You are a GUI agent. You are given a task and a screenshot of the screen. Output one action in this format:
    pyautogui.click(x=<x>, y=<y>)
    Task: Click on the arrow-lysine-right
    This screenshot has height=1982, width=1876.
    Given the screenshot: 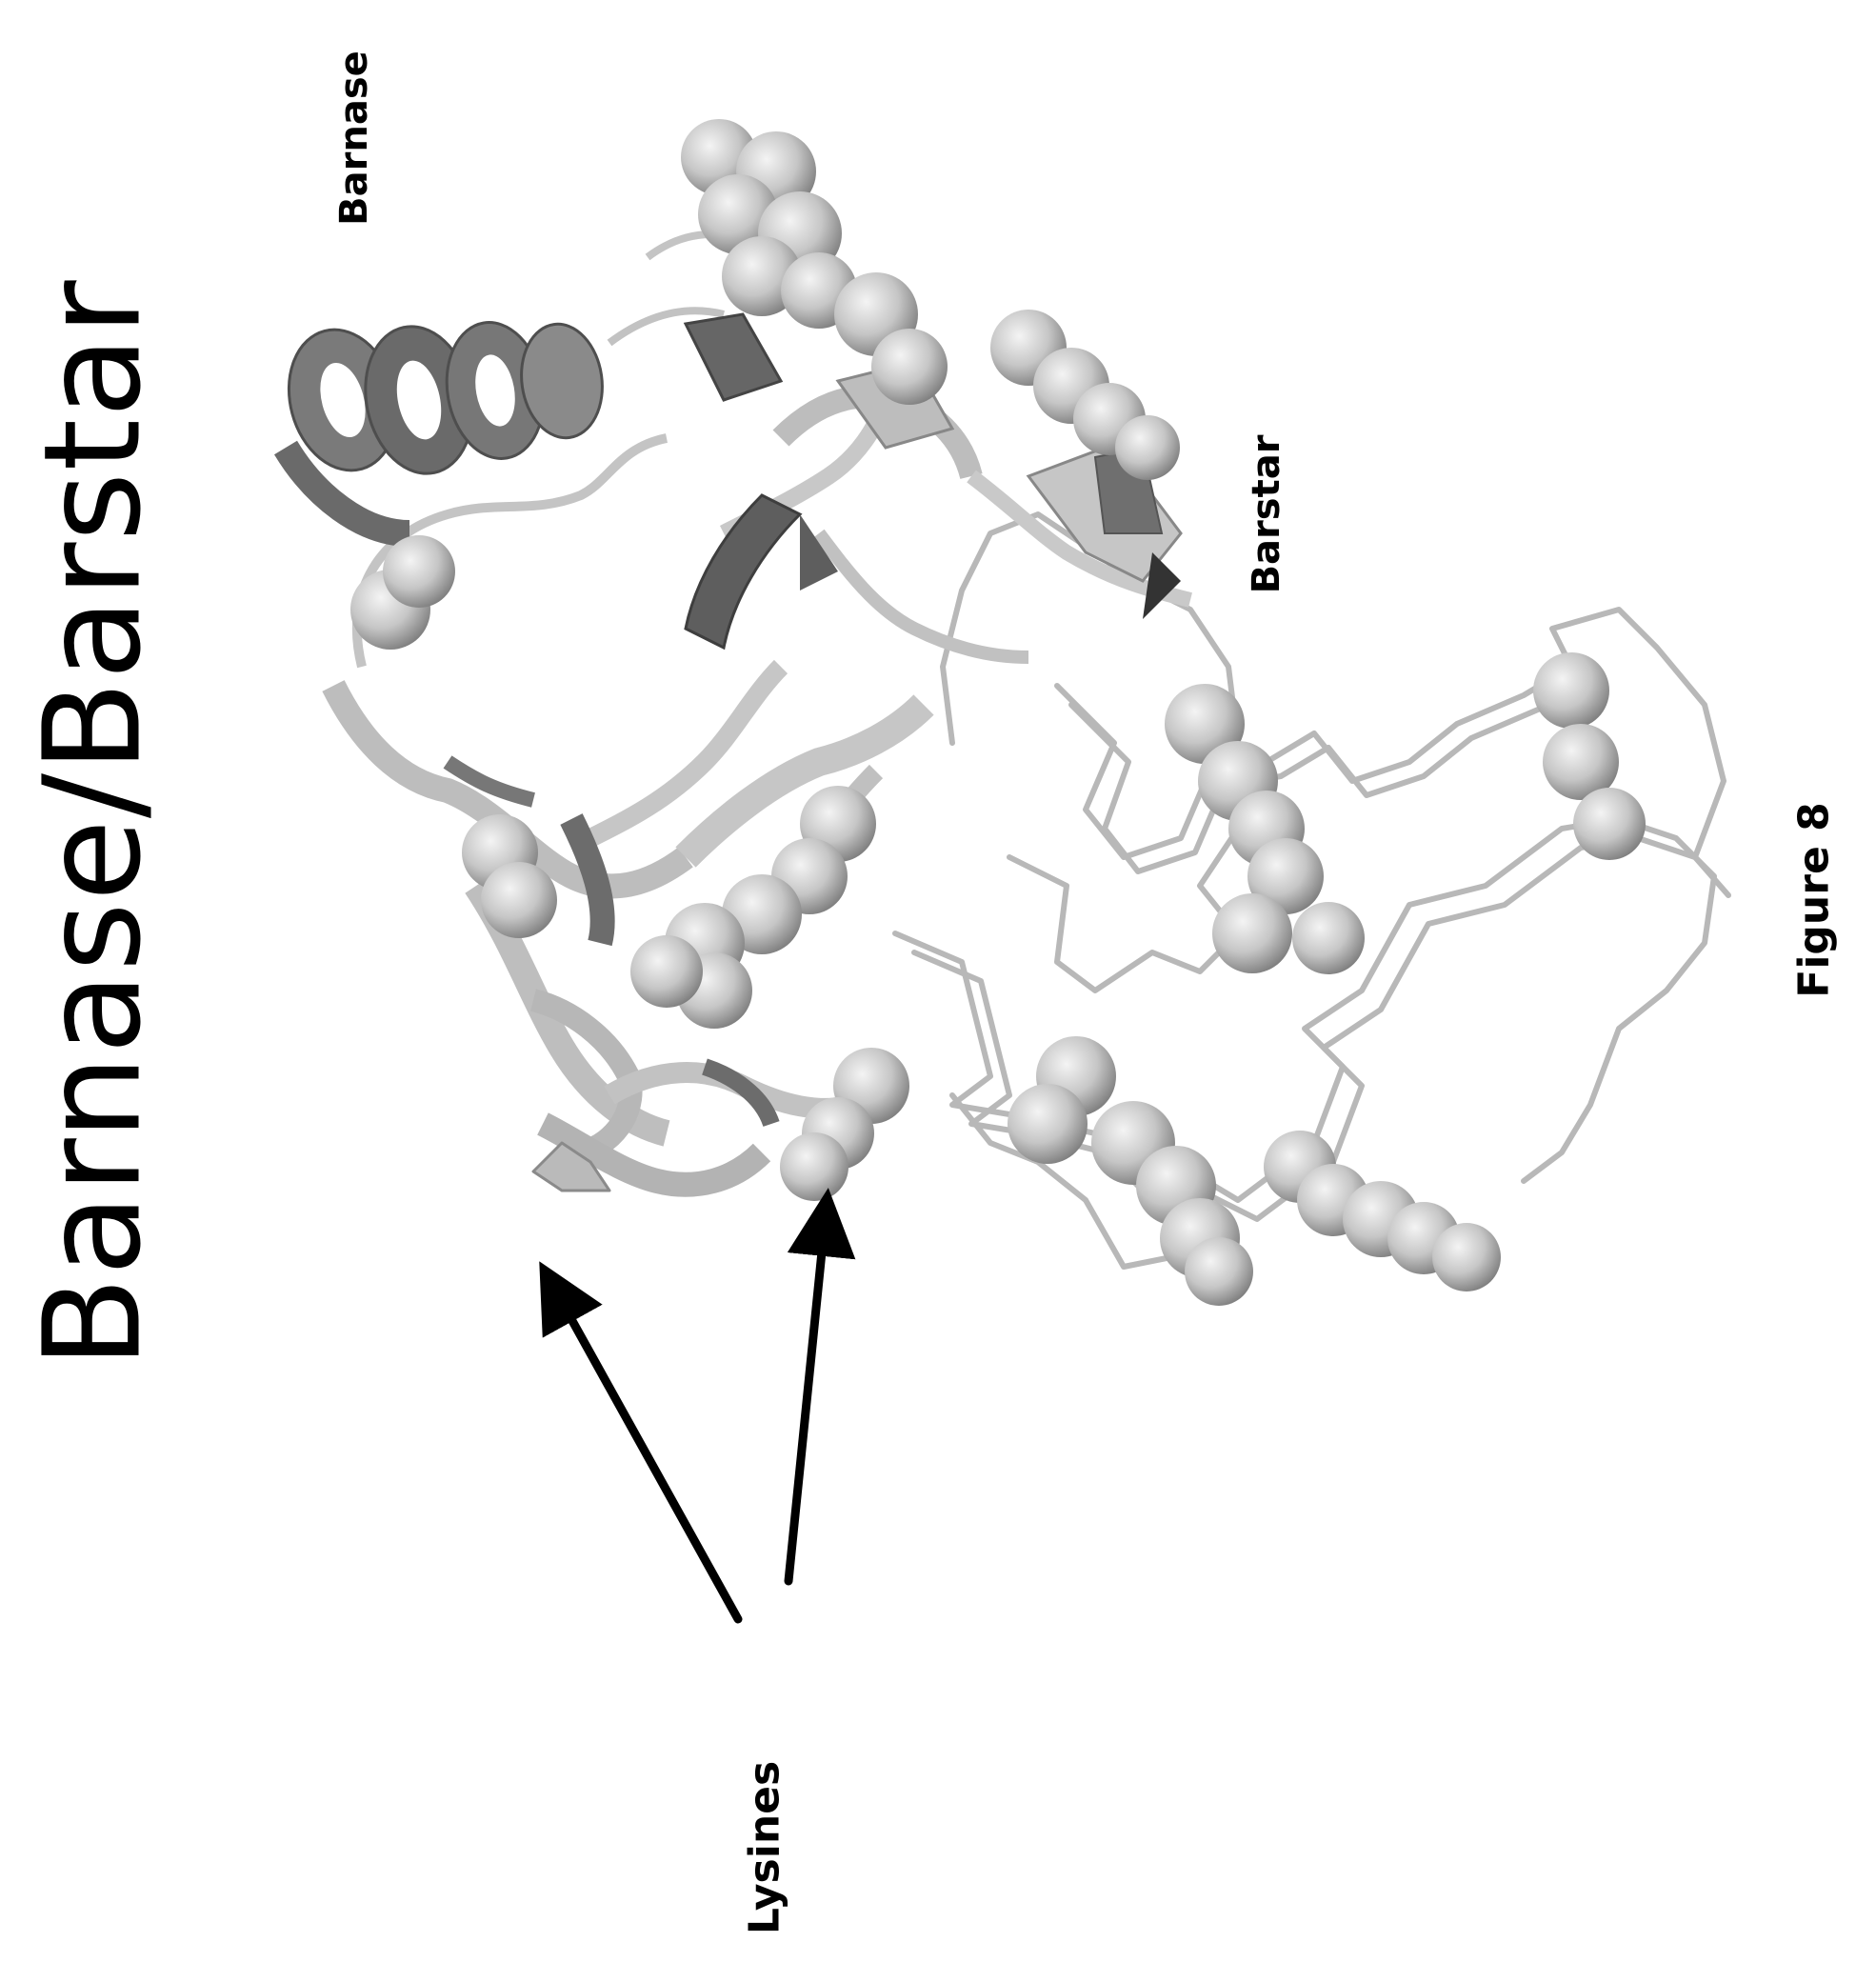 What is the action you would take?
    pyautogui.click(x=808, y=1393)
    